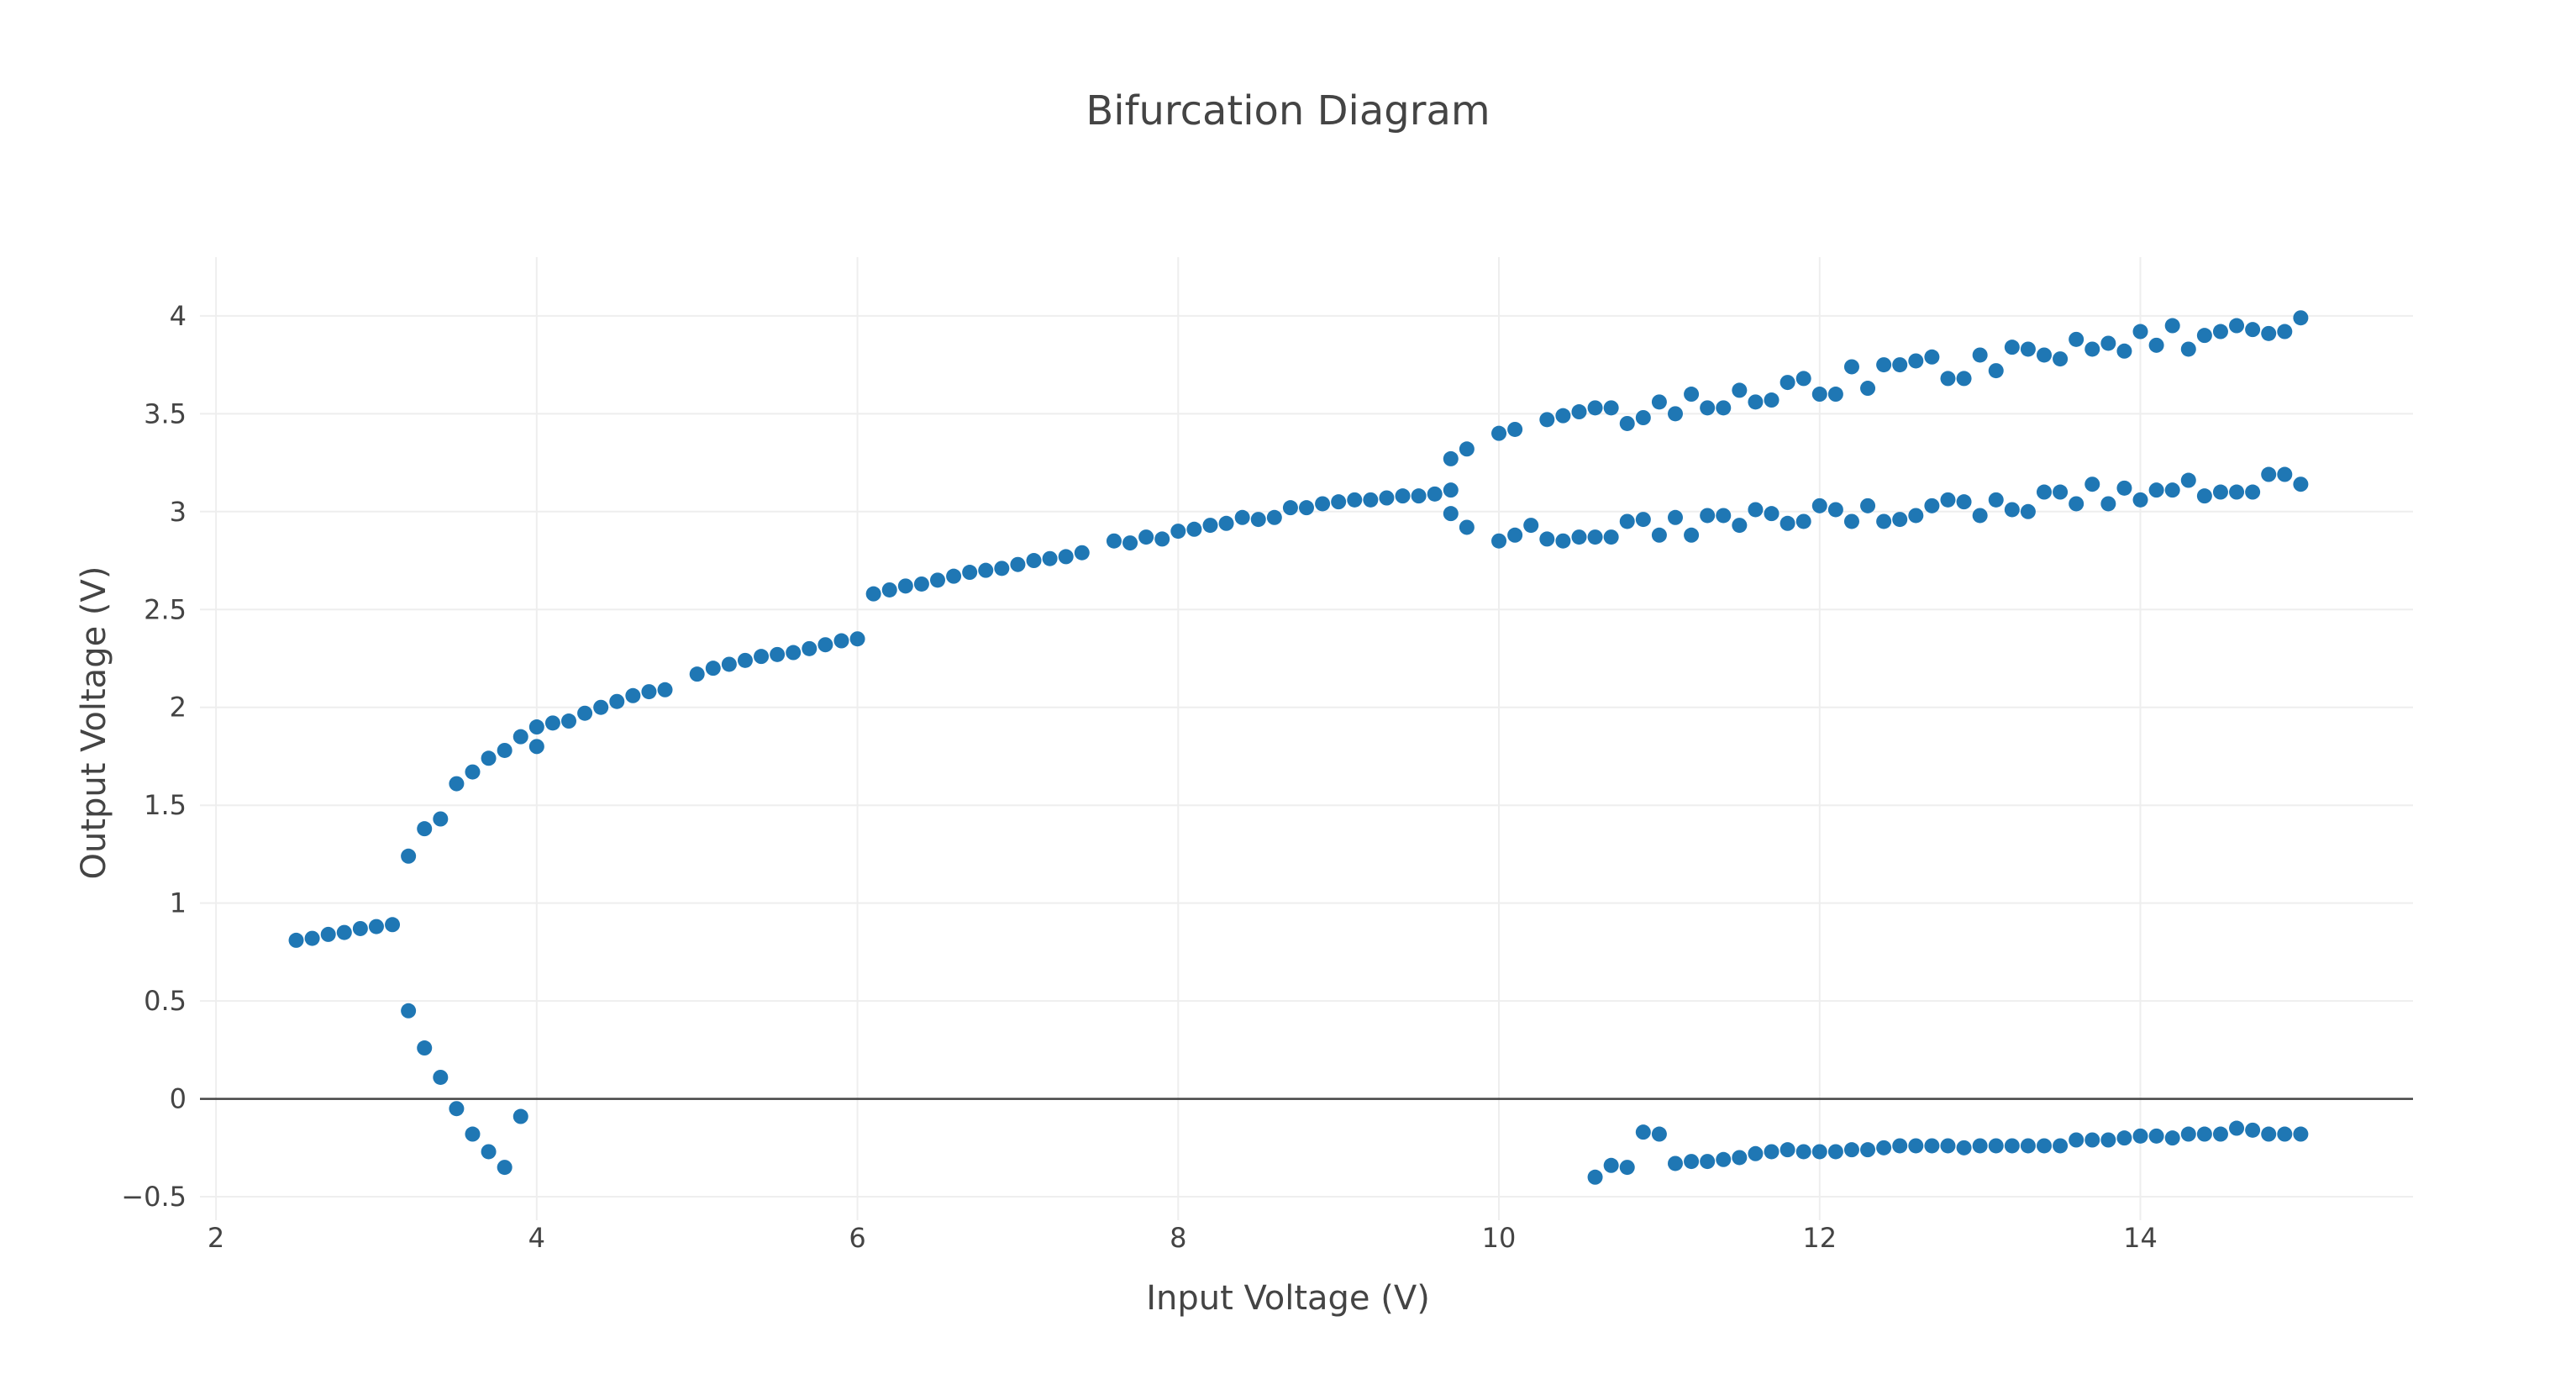  Describe the element at coordinates (154, 757) in the screenshot. I see `y-tick-labels: −0.5 0 0.5 1 1.5 2 2.5 3 3.5 4` at that location.